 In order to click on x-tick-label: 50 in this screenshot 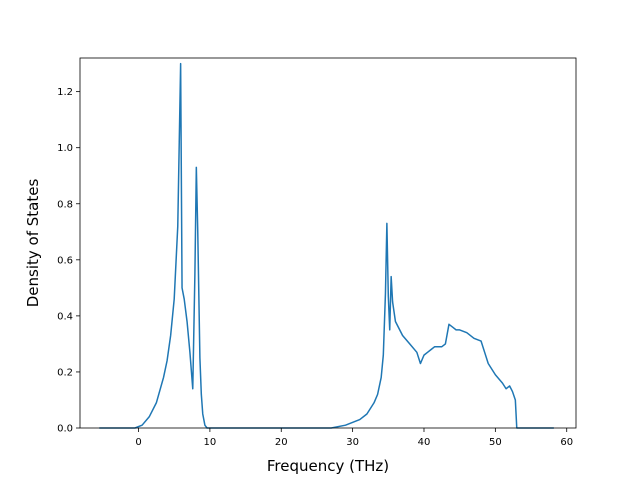, I will do `click(495, 442)`.